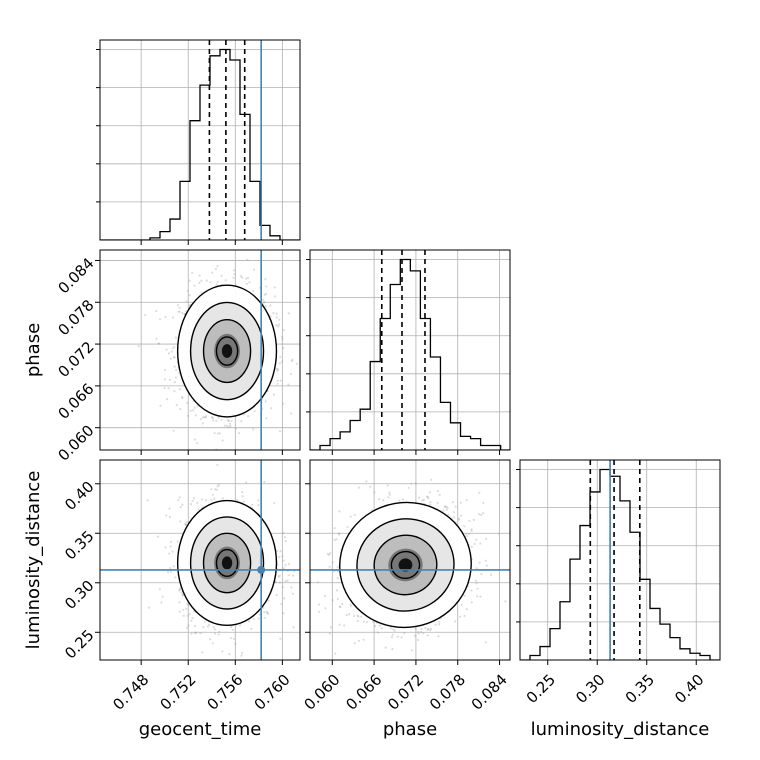 Image resolution: width=760 pixels, height=760 pixels. Describe the element at coordinates (410, 729) in the screenshot. I see `x-axis-label-phase: phase` at that location.